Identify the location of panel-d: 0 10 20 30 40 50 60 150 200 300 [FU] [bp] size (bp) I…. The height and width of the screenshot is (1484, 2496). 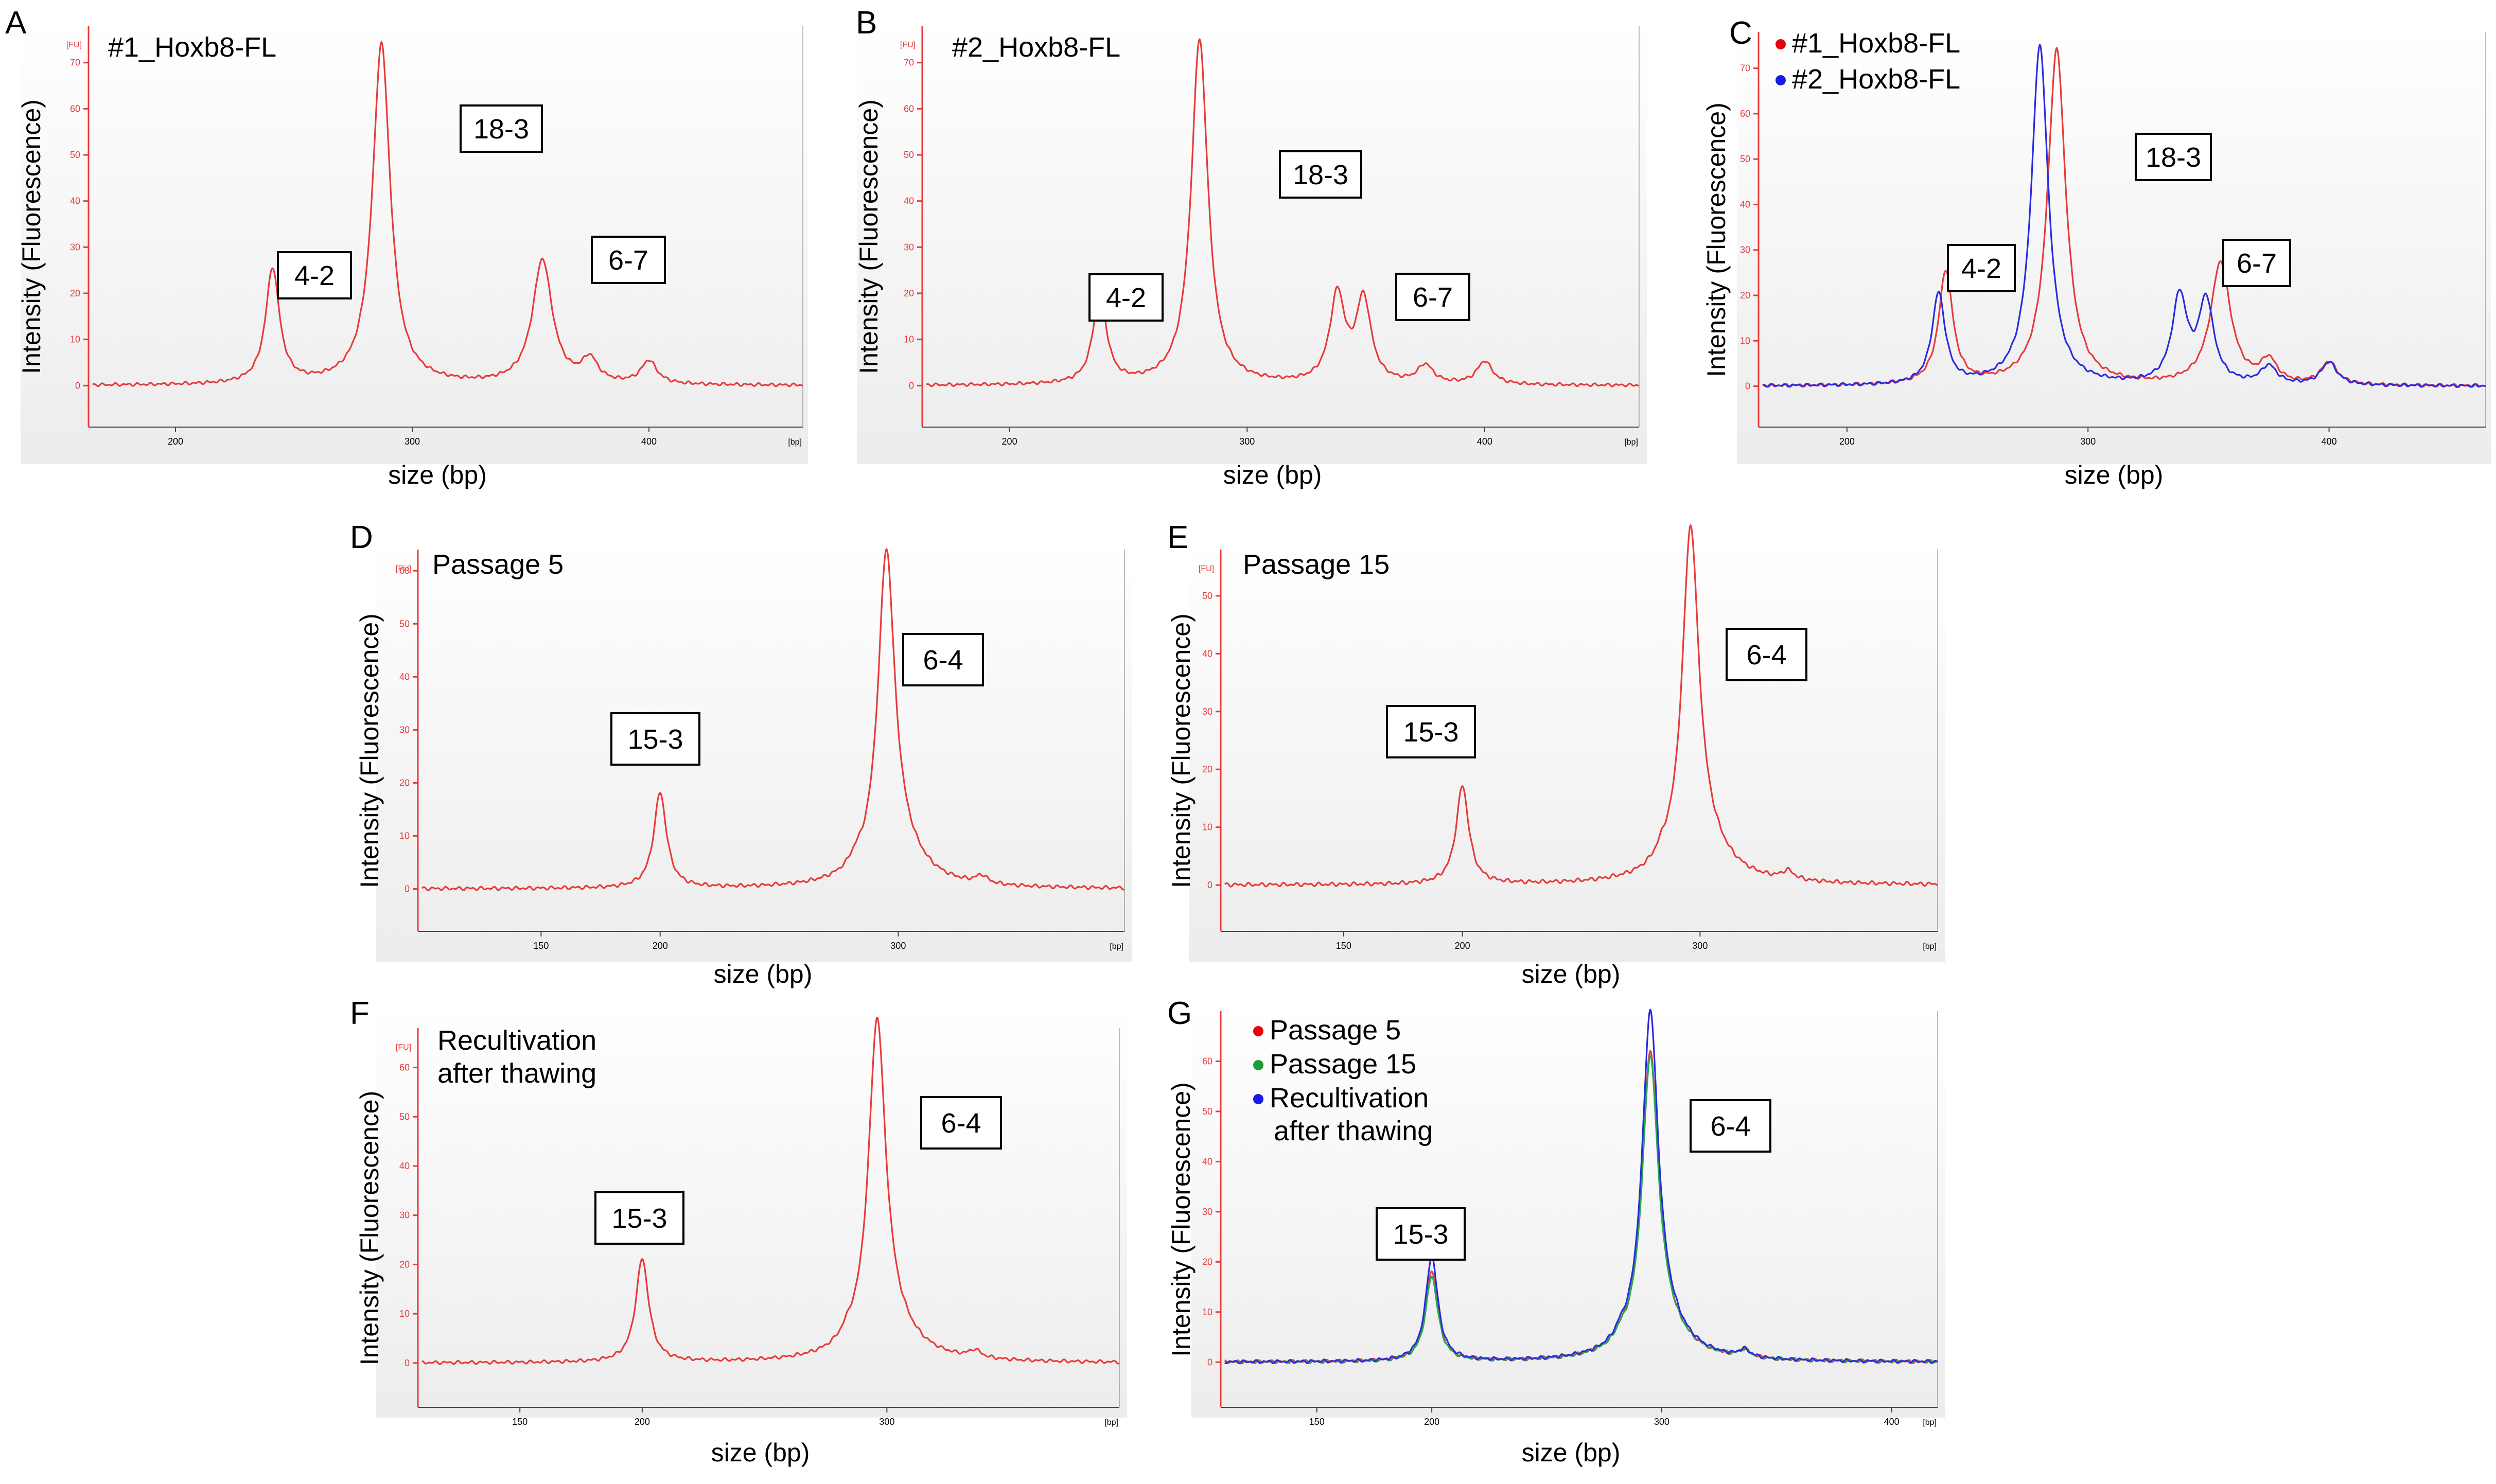
(741, 754).